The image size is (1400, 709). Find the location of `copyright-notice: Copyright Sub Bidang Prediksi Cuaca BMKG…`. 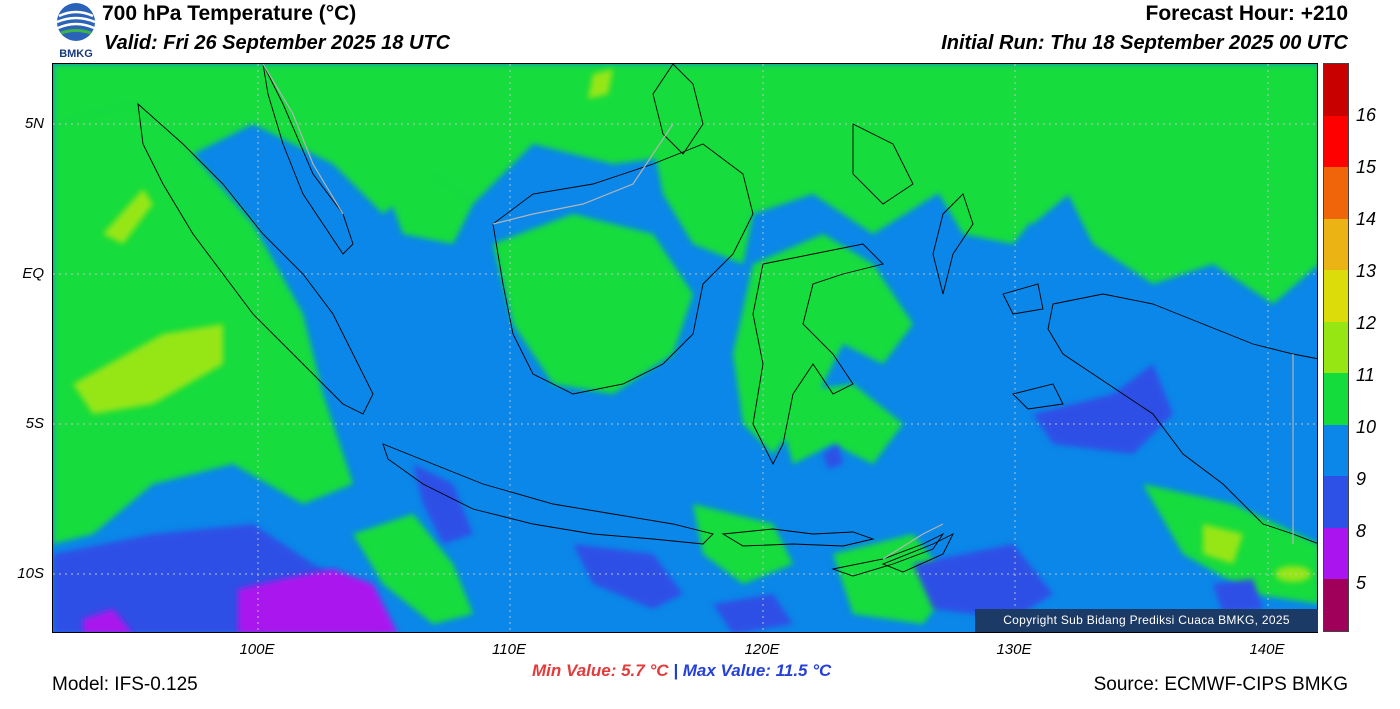

copyright-notice: Copyright Sub Bidang Prediksi Cuaca BMKG… is located at coordinates (1146, 620).